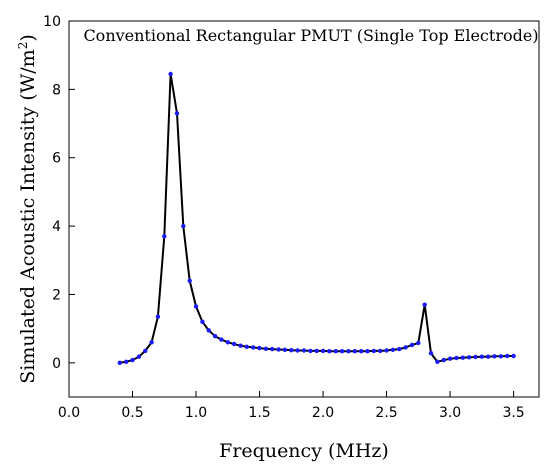 This screenshot has height=470, width=550. What do you see at coordinates (386, 413) in the screenshot?
I see `x-tick-label: 2.5` at bounding box center [386, 413].